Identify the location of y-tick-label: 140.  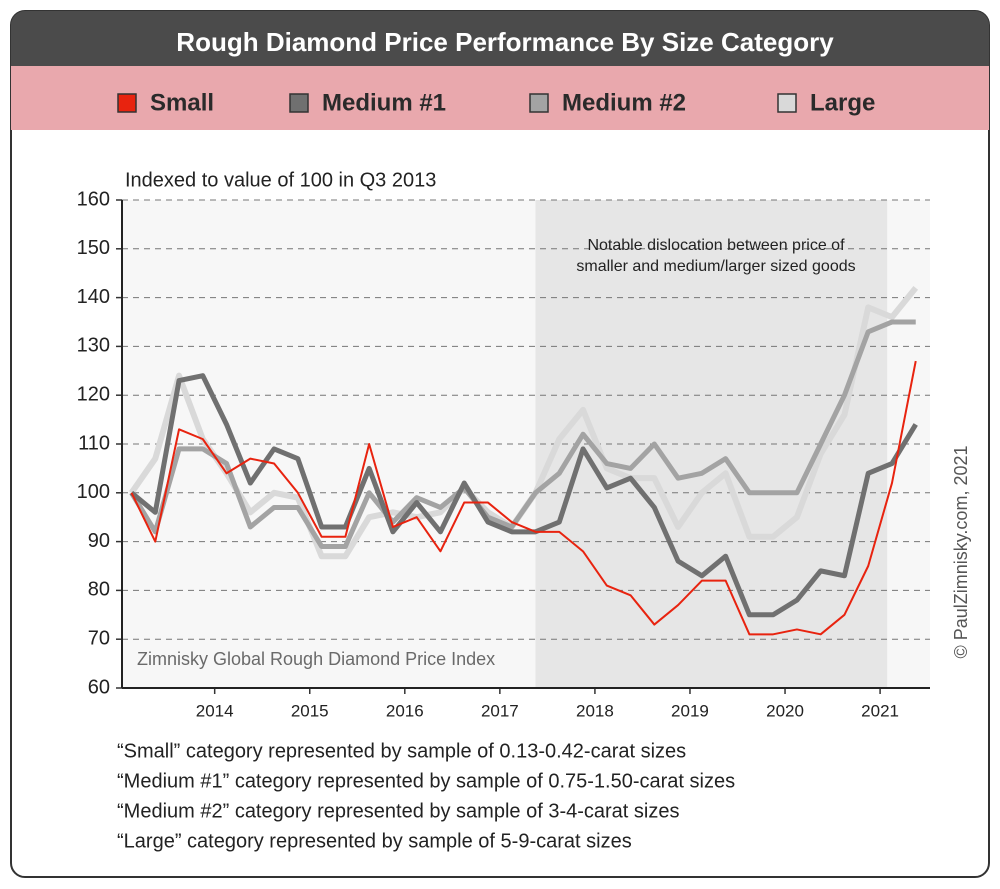
(93, 297).